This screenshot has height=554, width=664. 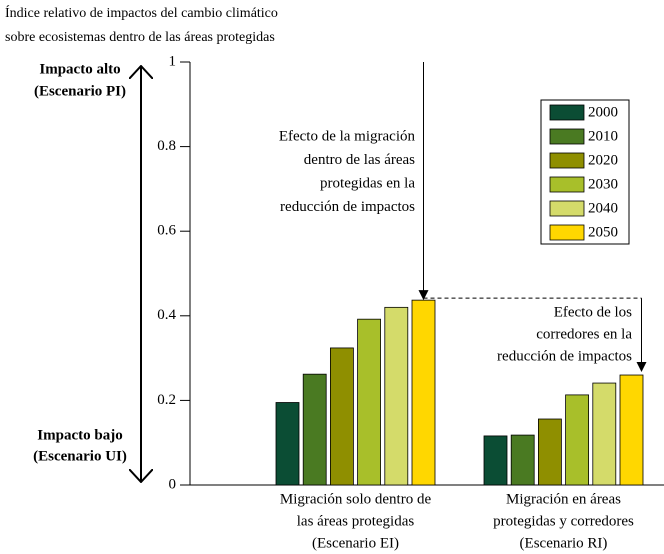 What do you see at coordinates (80, 456) in the screenshot?
I see `low-label: (Escenario UI)` at bounding box center [80, 456].